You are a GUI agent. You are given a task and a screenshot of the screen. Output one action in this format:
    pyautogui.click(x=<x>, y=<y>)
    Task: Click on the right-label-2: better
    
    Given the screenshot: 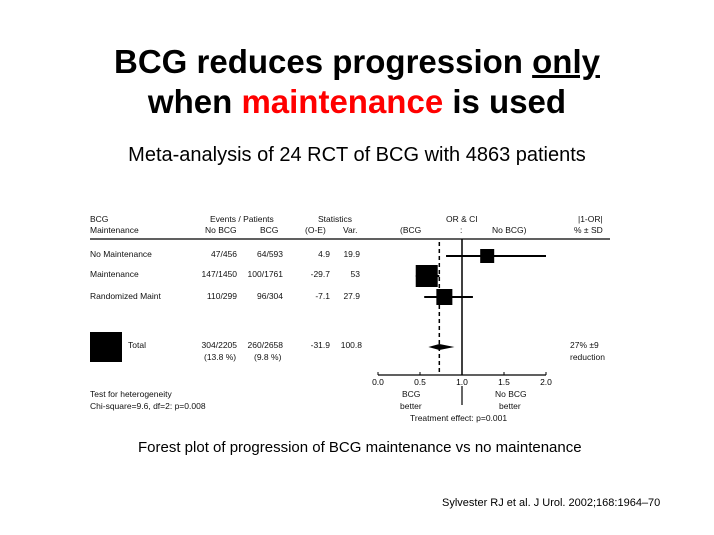 What is the action you would take?
    pyautogui.click(x=510, y=406)
    